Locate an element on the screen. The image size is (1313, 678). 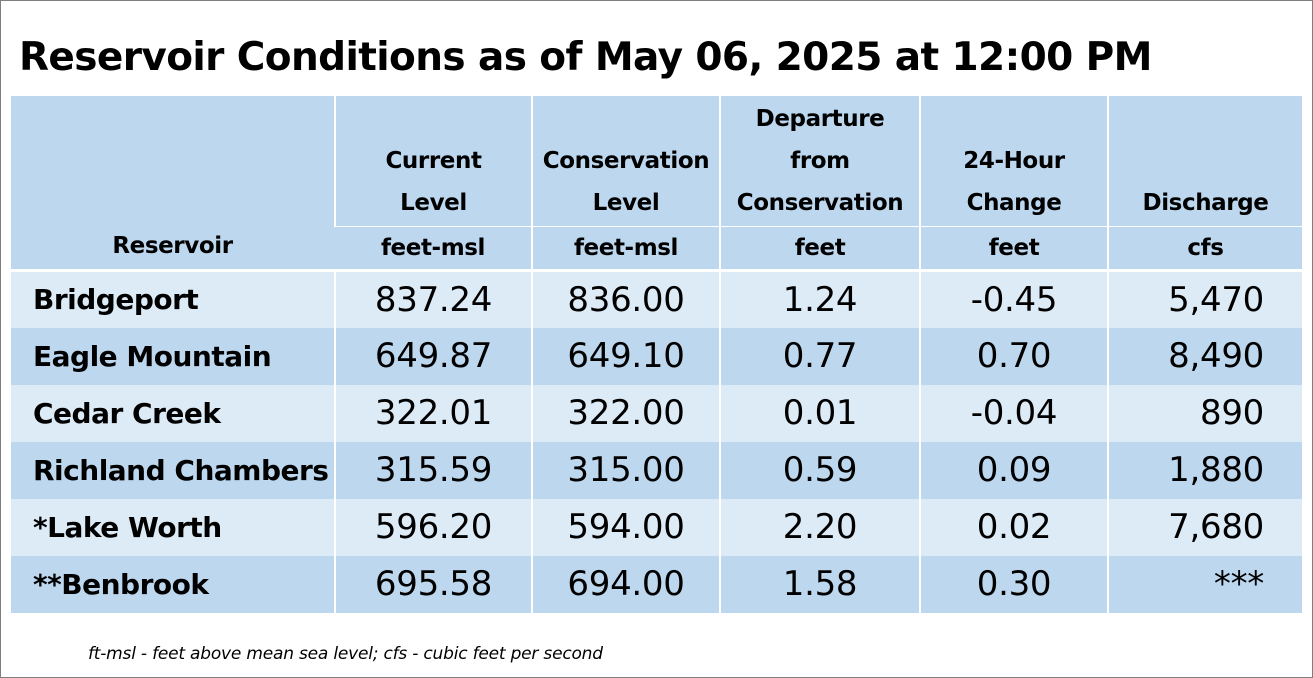
discharge-cell: *** is located at coordinates (1204, 584).